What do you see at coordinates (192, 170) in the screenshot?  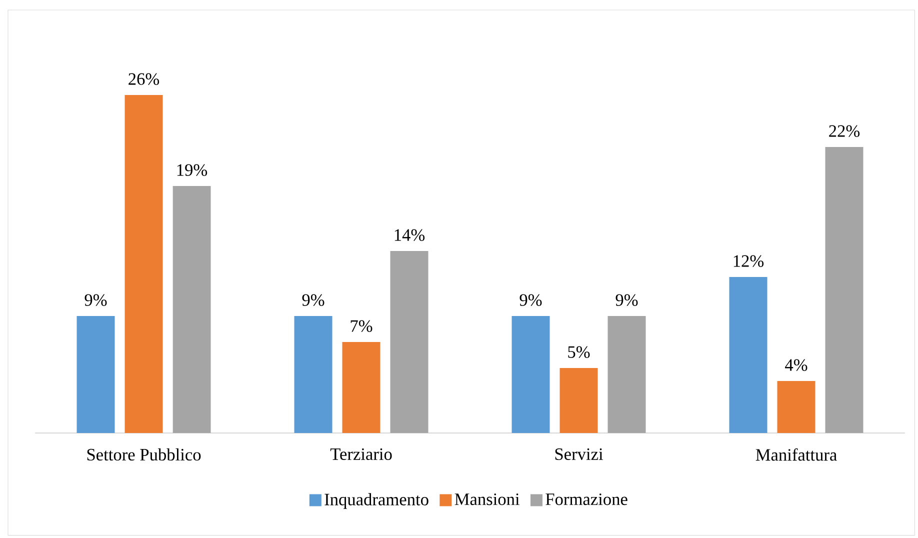 I see `data-label: 19%` at bounding box center [192, 170].